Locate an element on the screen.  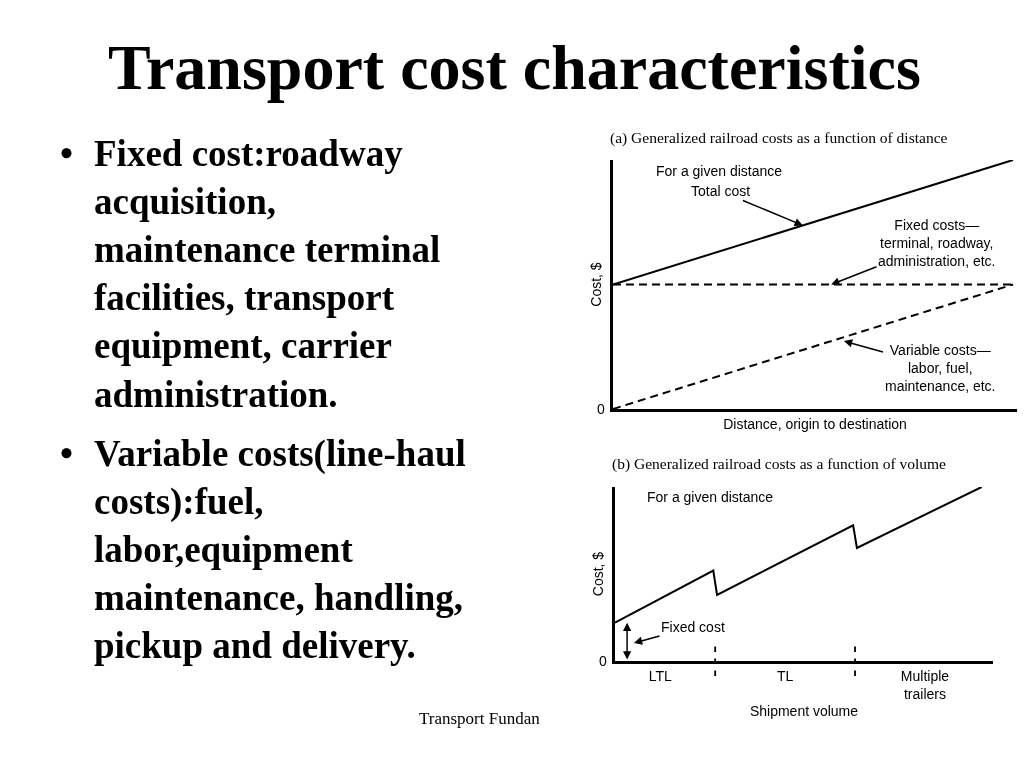
x-tick-label: TL is located at coordinates (785, 675).